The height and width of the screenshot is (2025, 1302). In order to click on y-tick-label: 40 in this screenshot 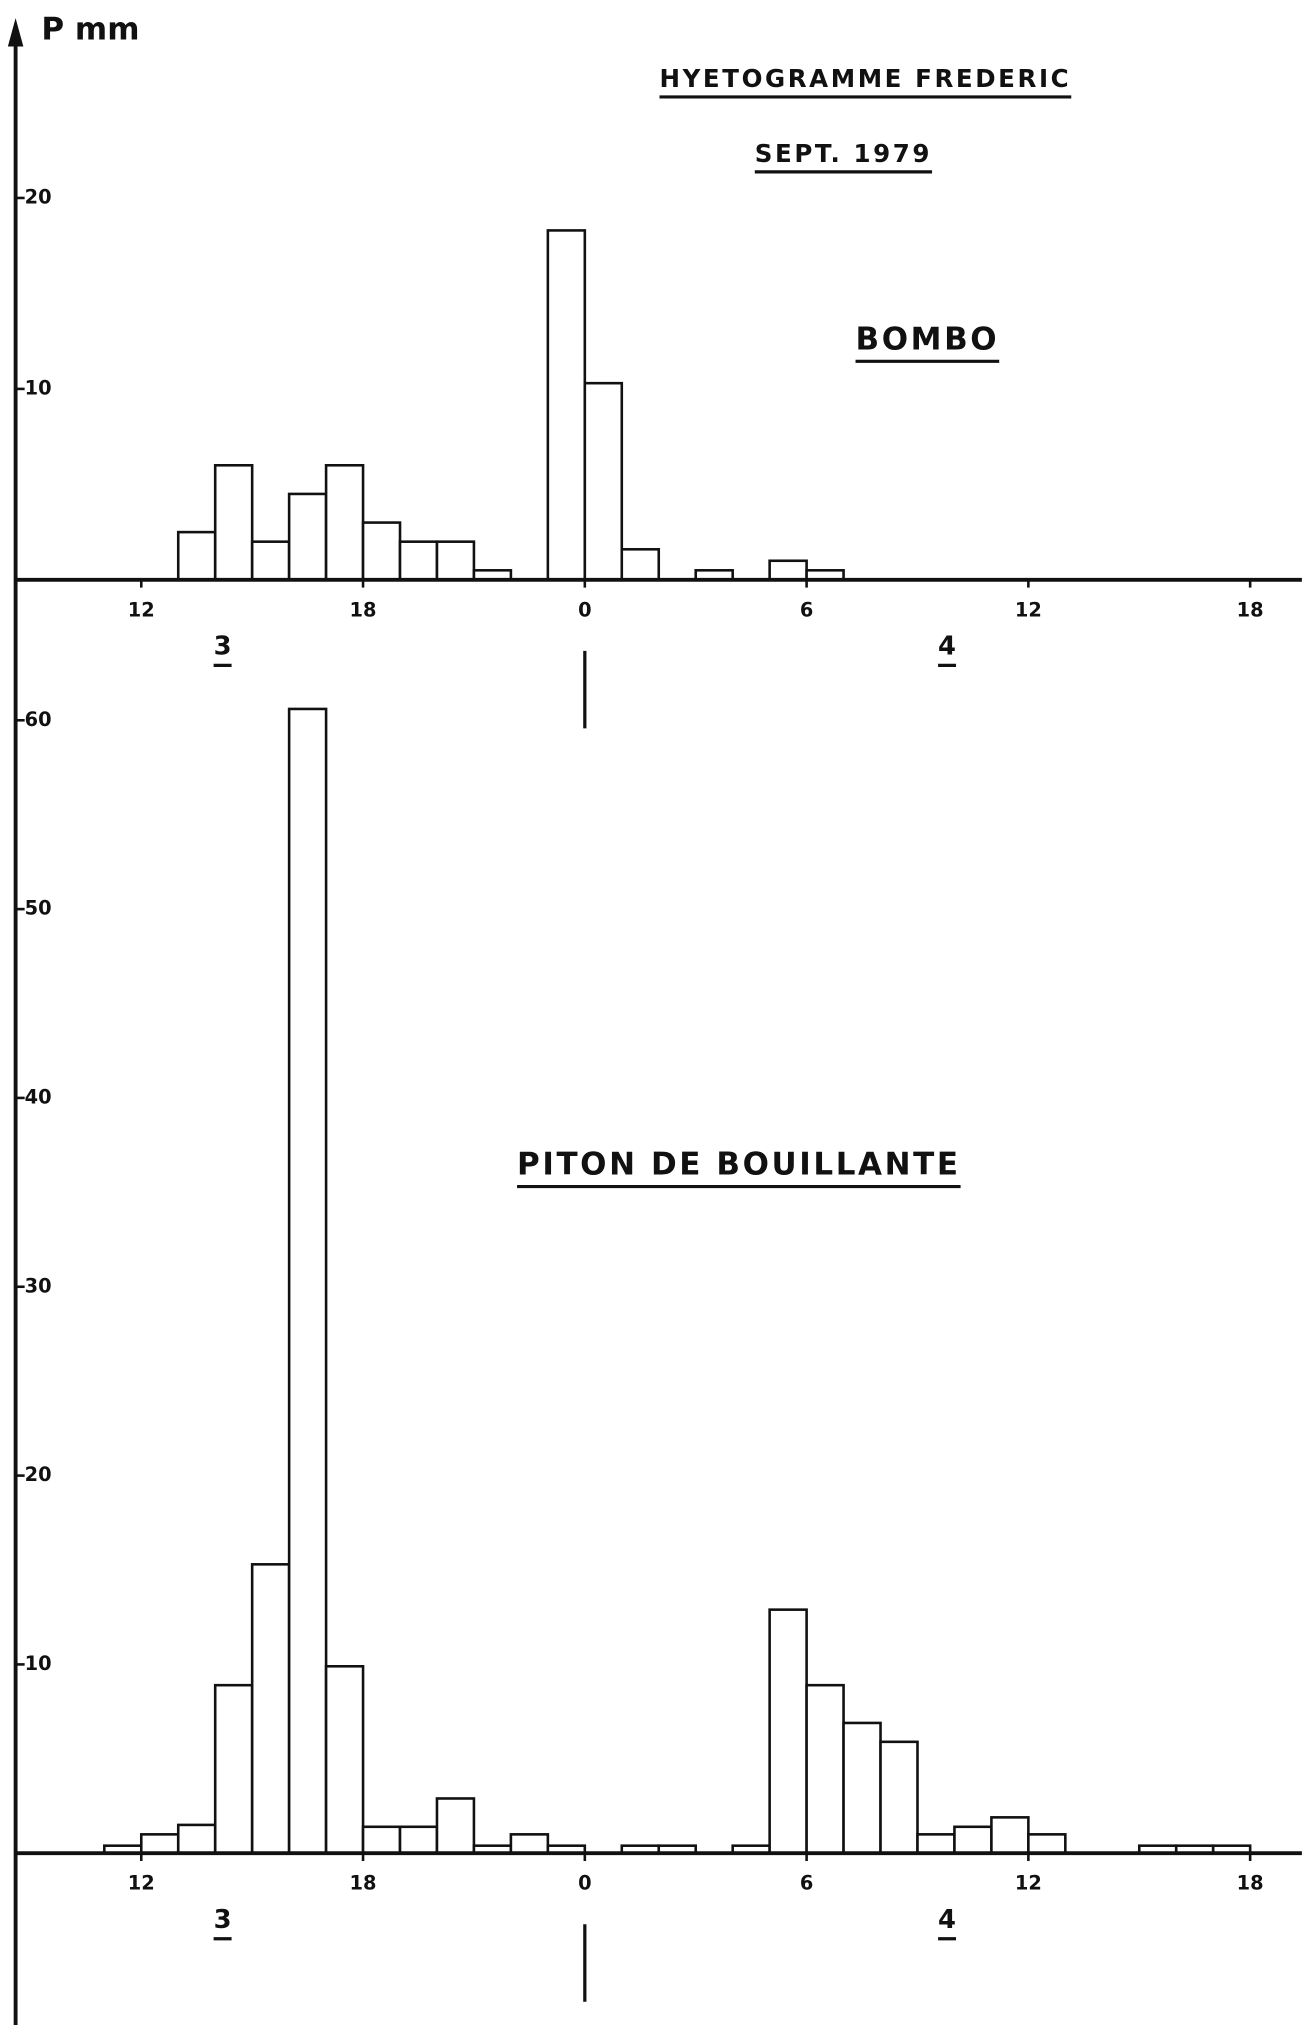, I will do `click(38, 1096)`.